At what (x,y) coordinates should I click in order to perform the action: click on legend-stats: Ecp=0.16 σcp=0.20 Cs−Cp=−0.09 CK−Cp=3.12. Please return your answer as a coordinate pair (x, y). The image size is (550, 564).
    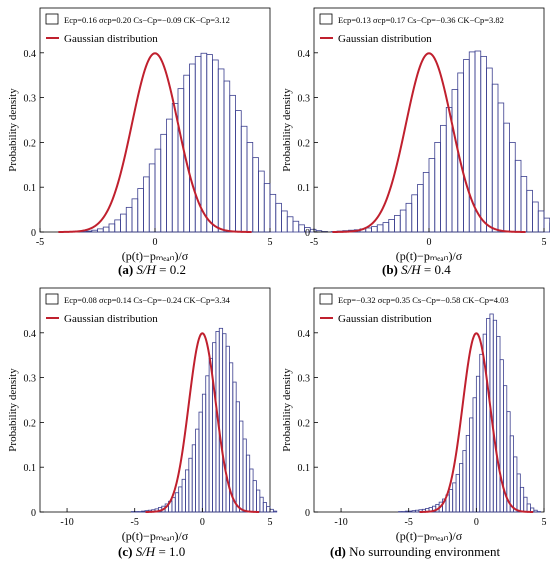
    Looking at the image, I should click on (147, 20).